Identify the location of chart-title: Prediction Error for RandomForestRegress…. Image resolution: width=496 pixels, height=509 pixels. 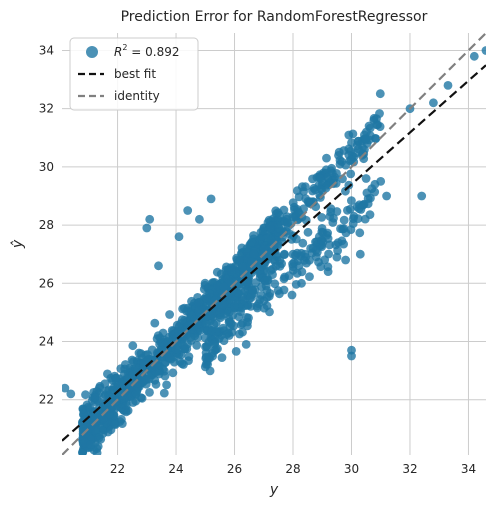
(274, 17).